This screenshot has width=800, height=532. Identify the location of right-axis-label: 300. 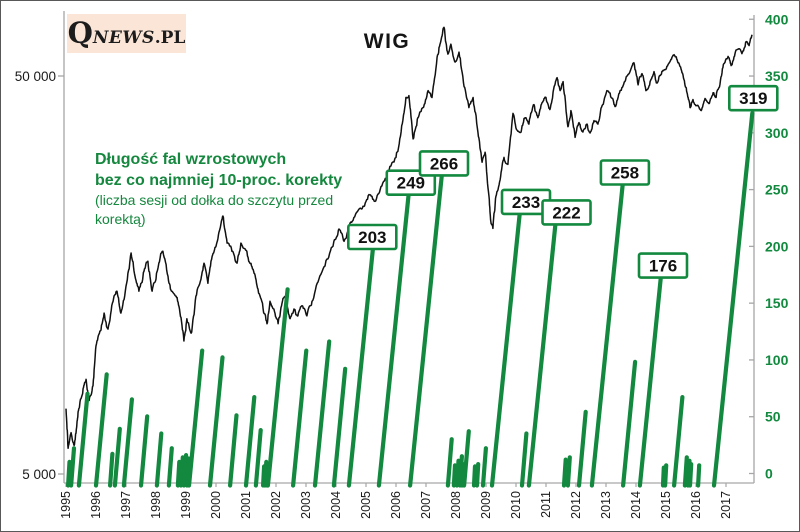
(777, 133).